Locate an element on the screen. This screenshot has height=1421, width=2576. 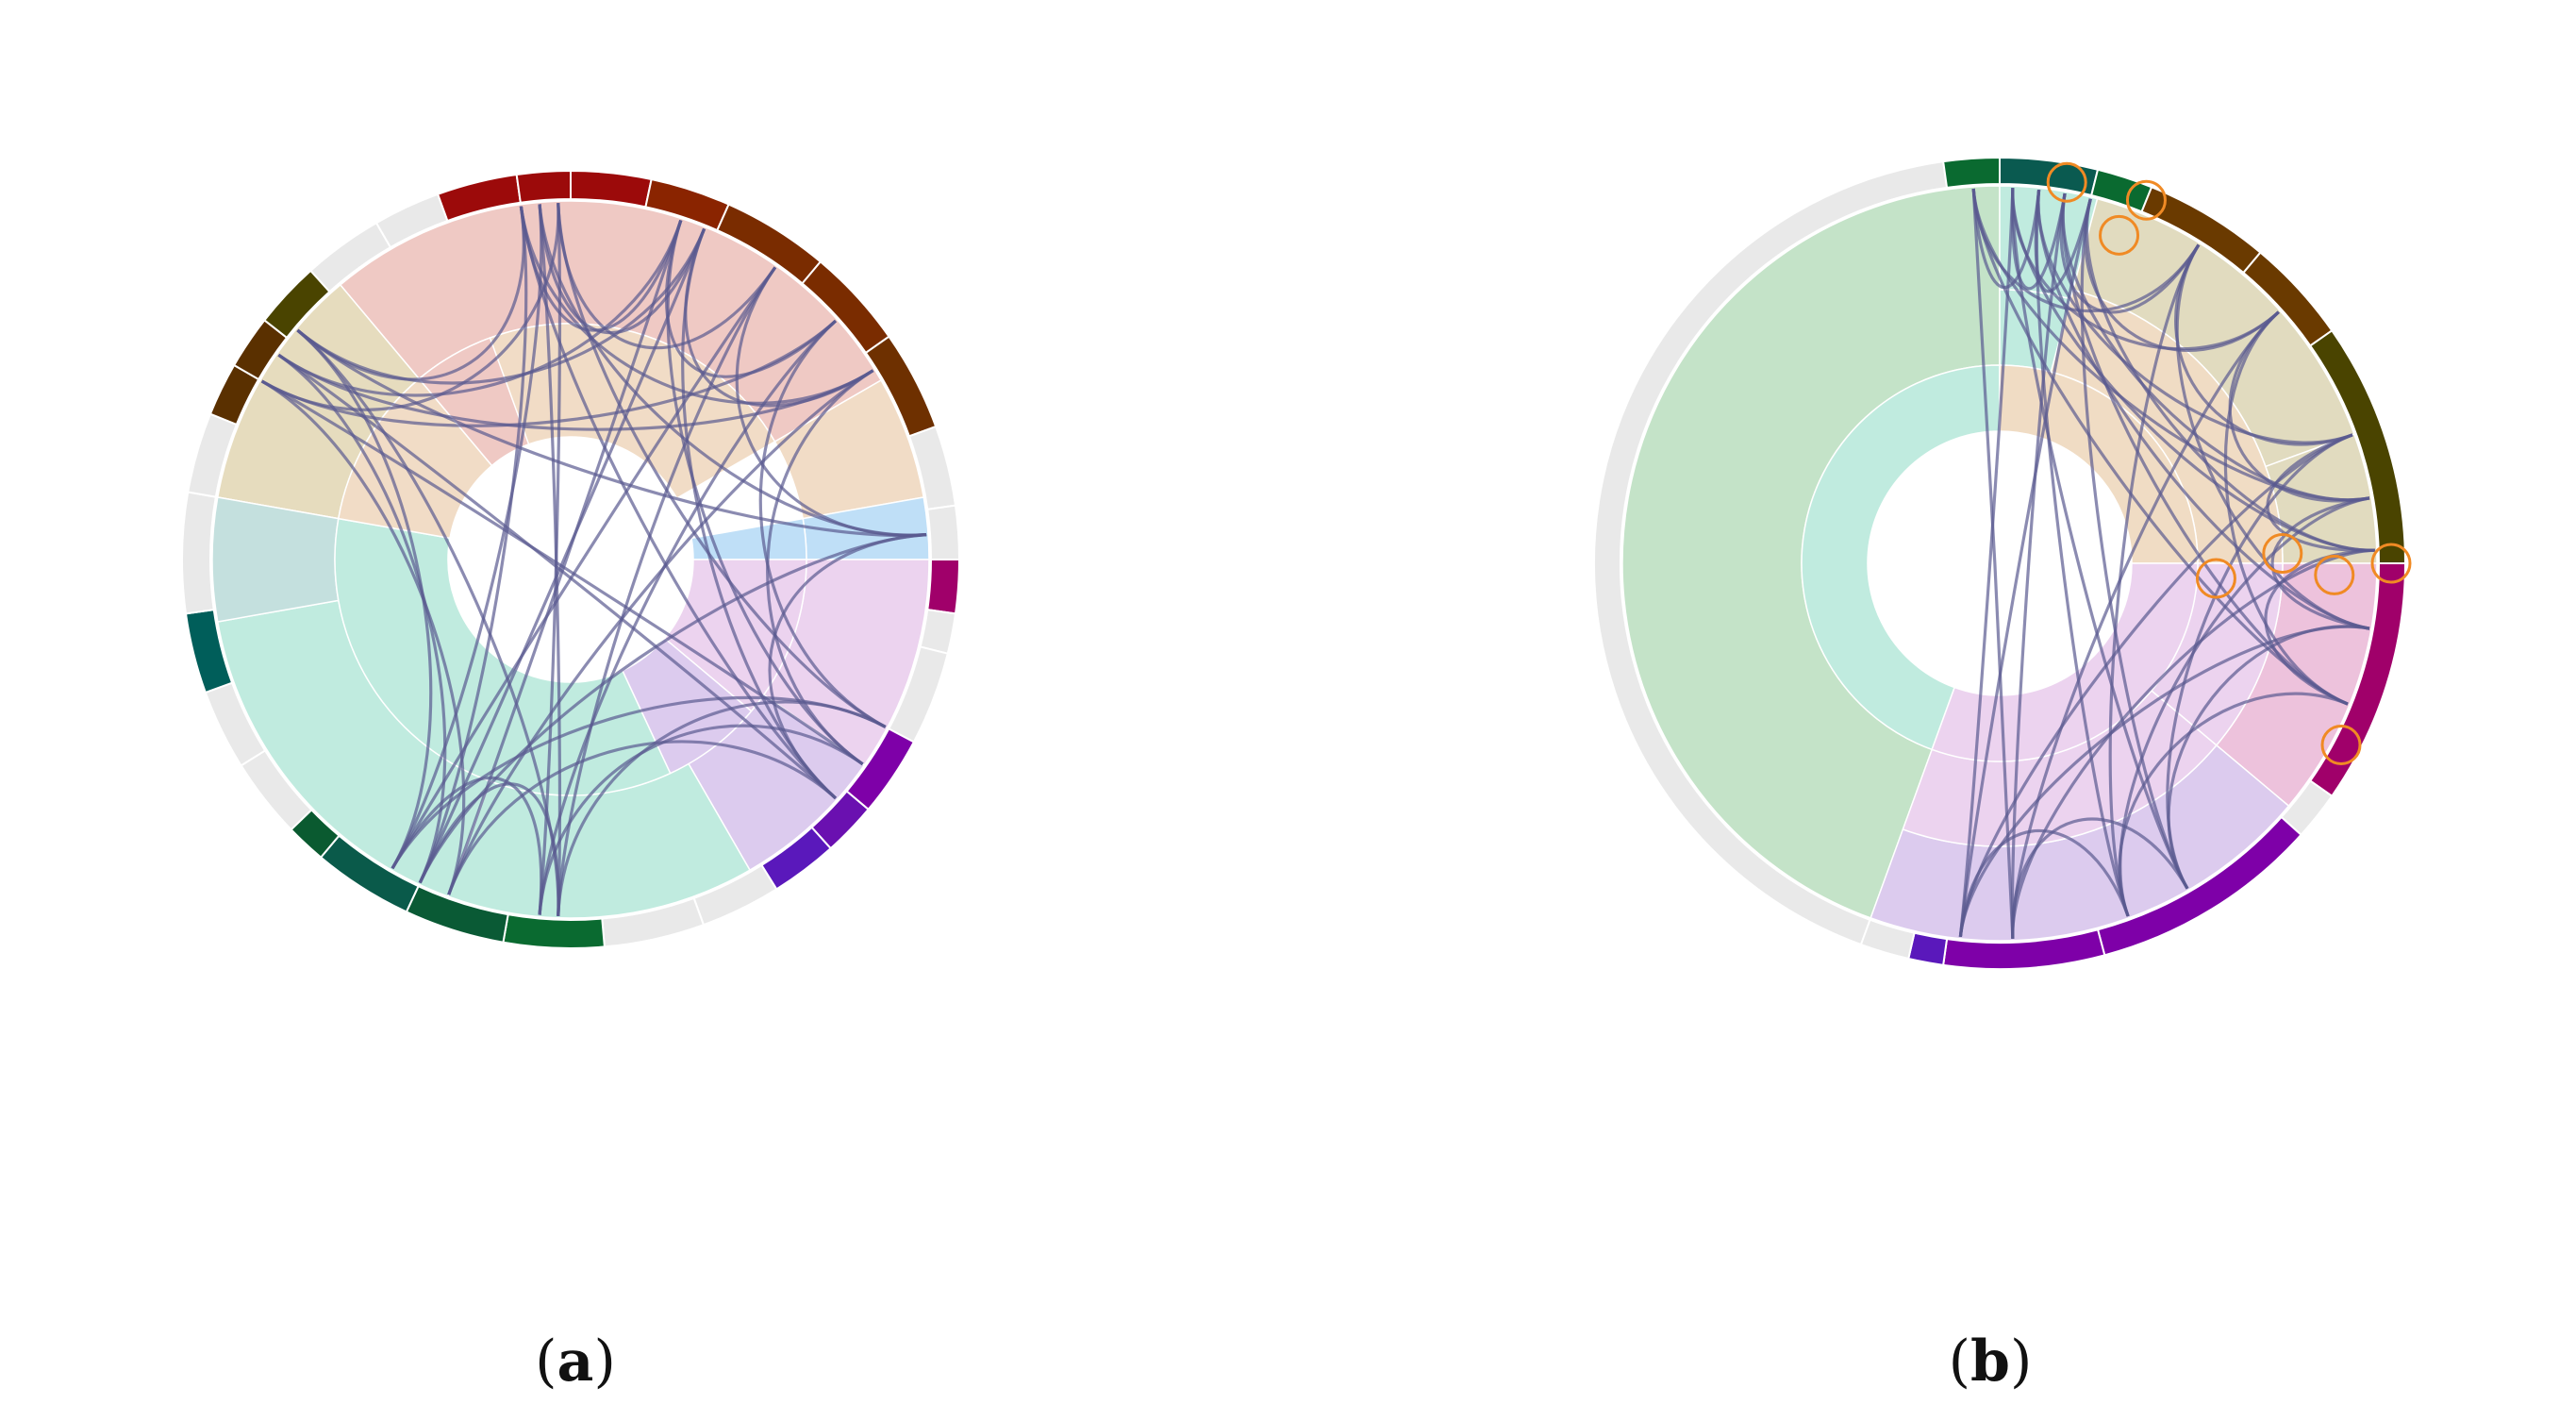
panel-caption-a: (a) is located at coordinates (576, 1362).